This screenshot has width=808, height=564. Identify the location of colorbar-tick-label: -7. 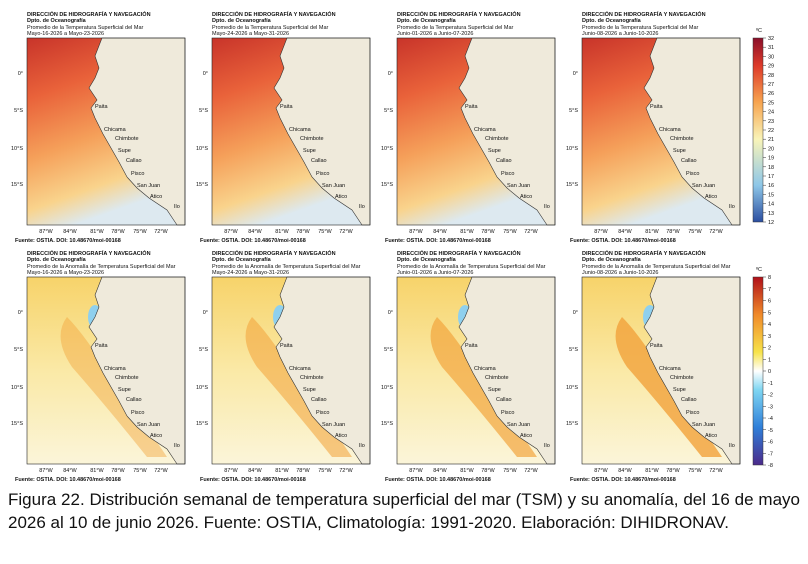
(770, 454).